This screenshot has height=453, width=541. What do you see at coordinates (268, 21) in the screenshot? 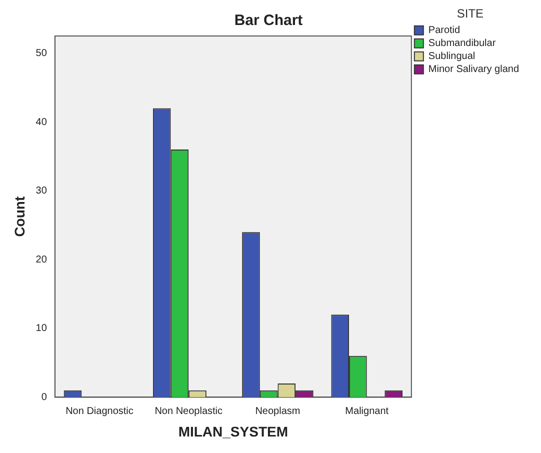
I see `chart-title: Bar Chart` at bounding box center [268, 21].